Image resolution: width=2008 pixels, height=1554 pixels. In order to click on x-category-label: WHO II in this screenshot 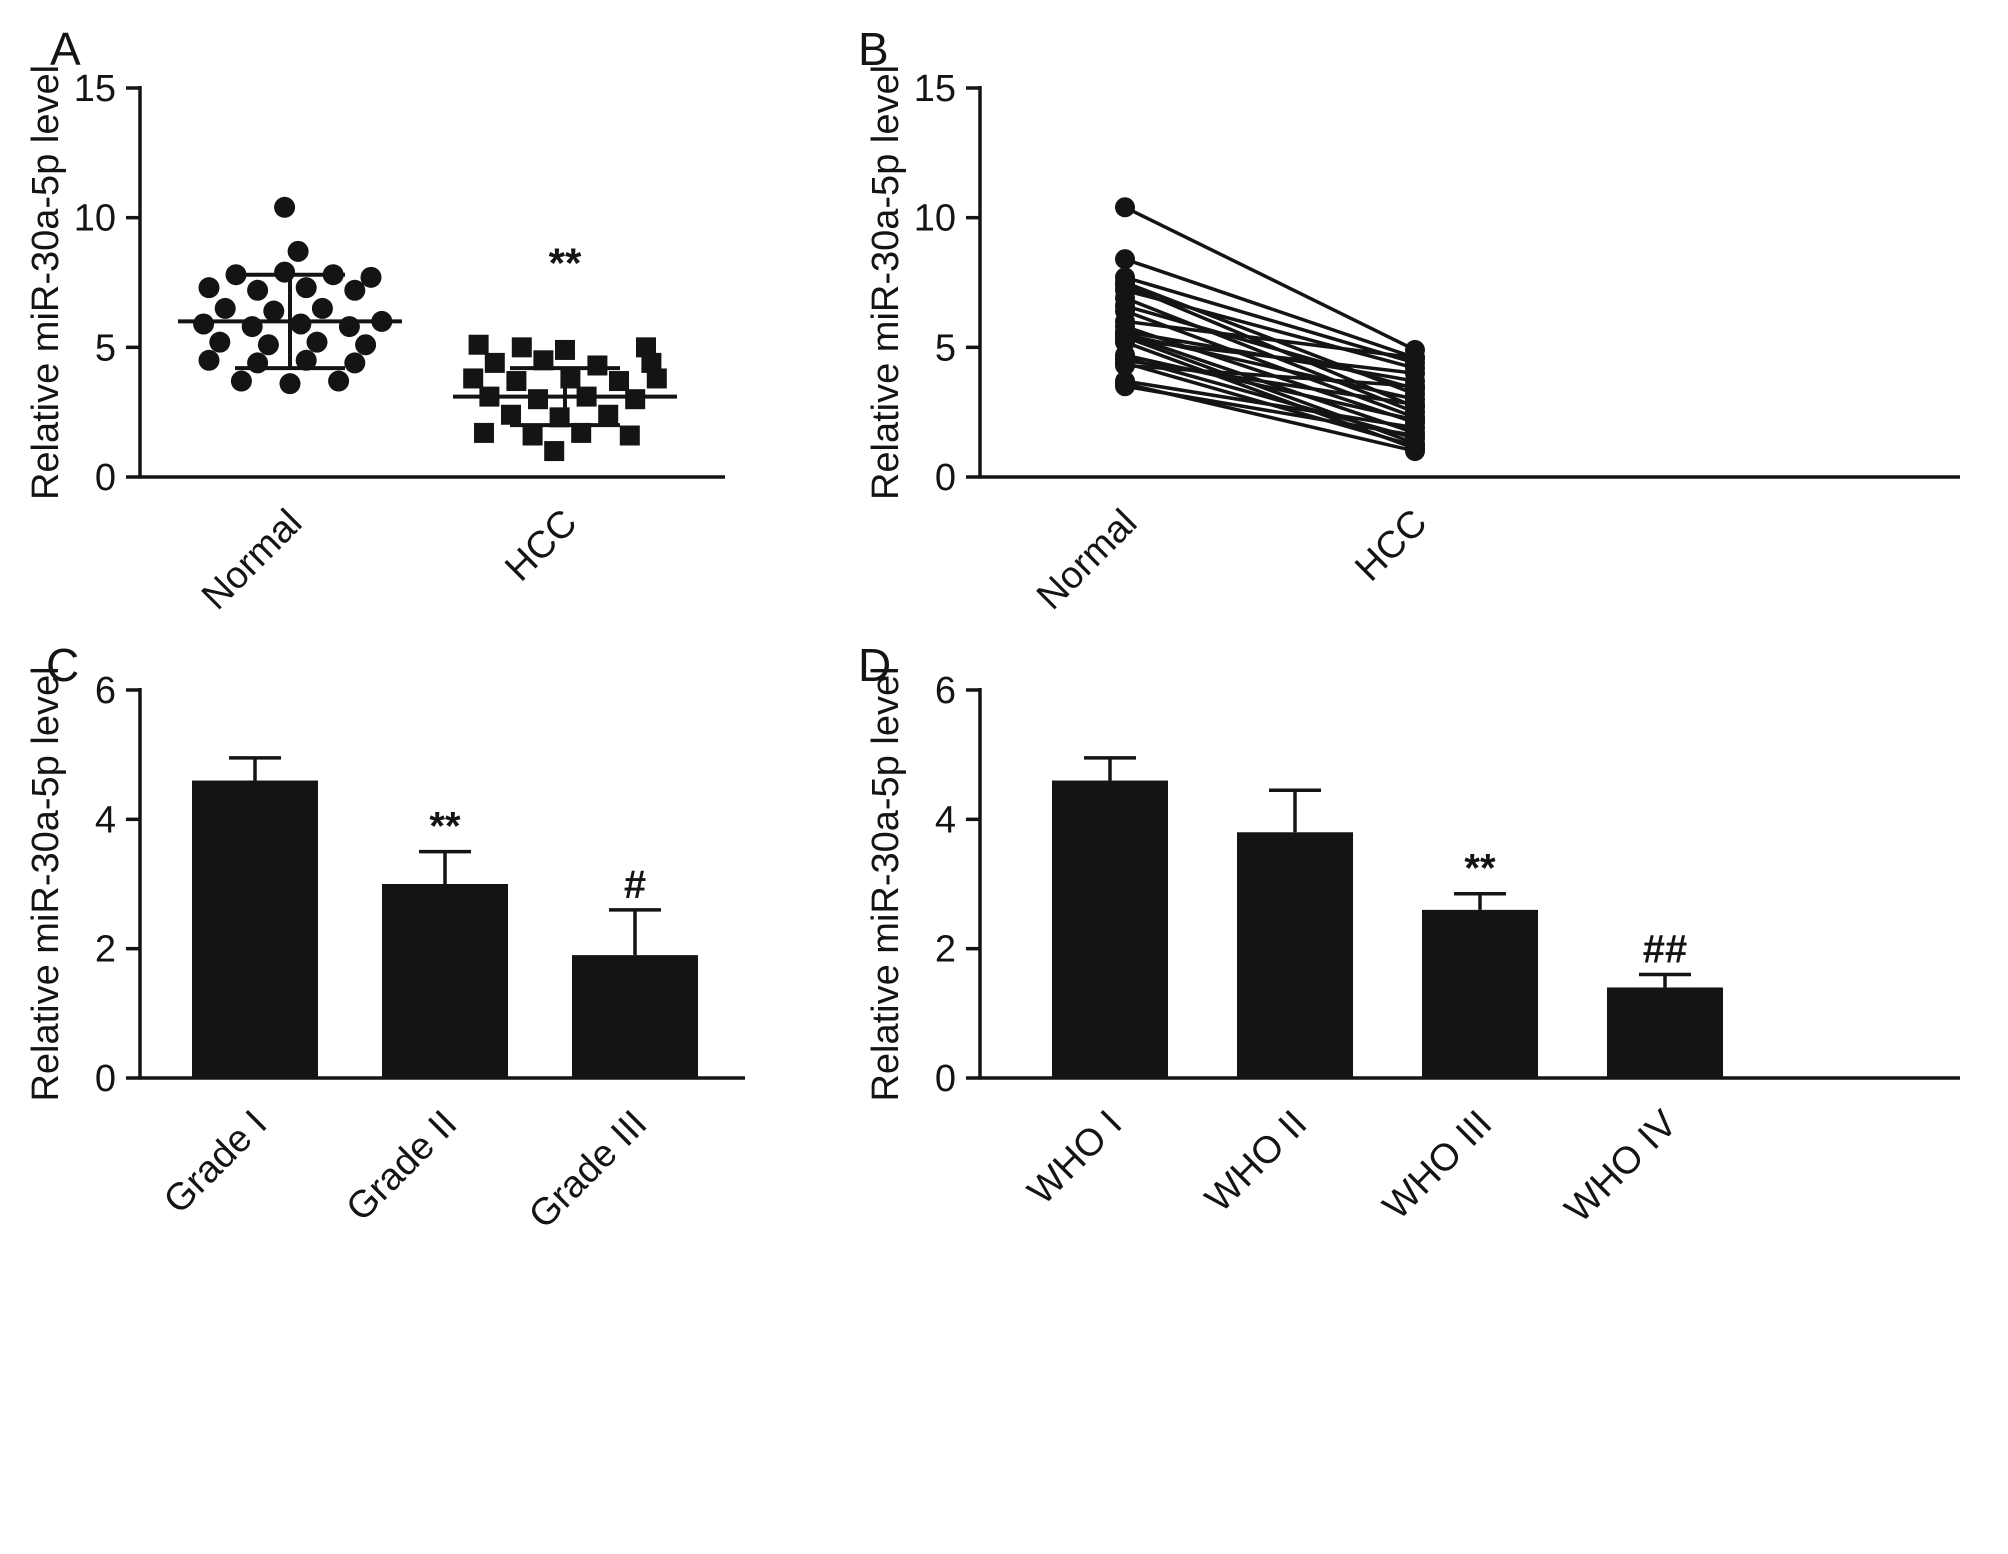, I will do `click(1257, 1162)`.